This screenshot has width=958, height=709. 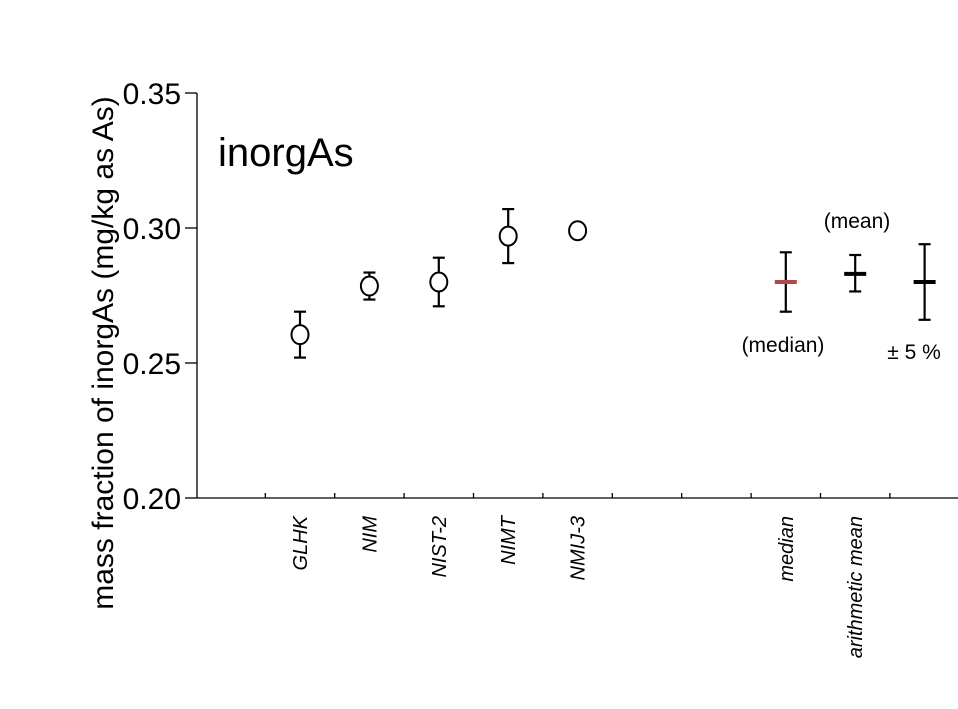 What do you see at coordinates (370, 534) in the screenshot?
I see `category-label: NIM` at bounding box center [370, 534].